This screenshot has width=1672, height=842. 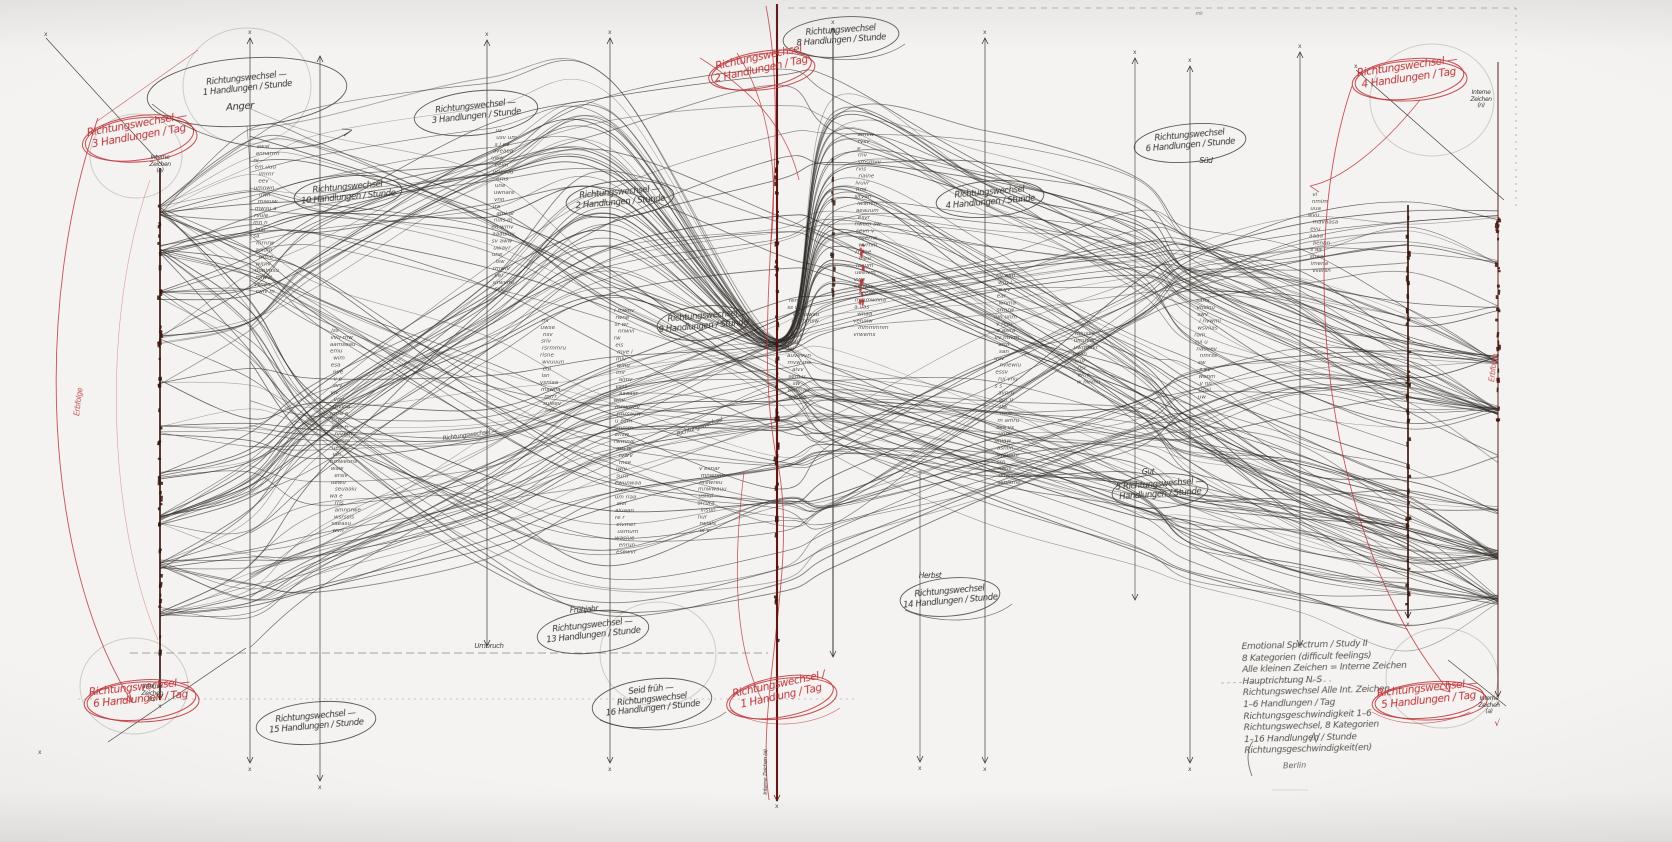 I want to click on umbruch-tag: Umbruch, so click(x=489, y=646).